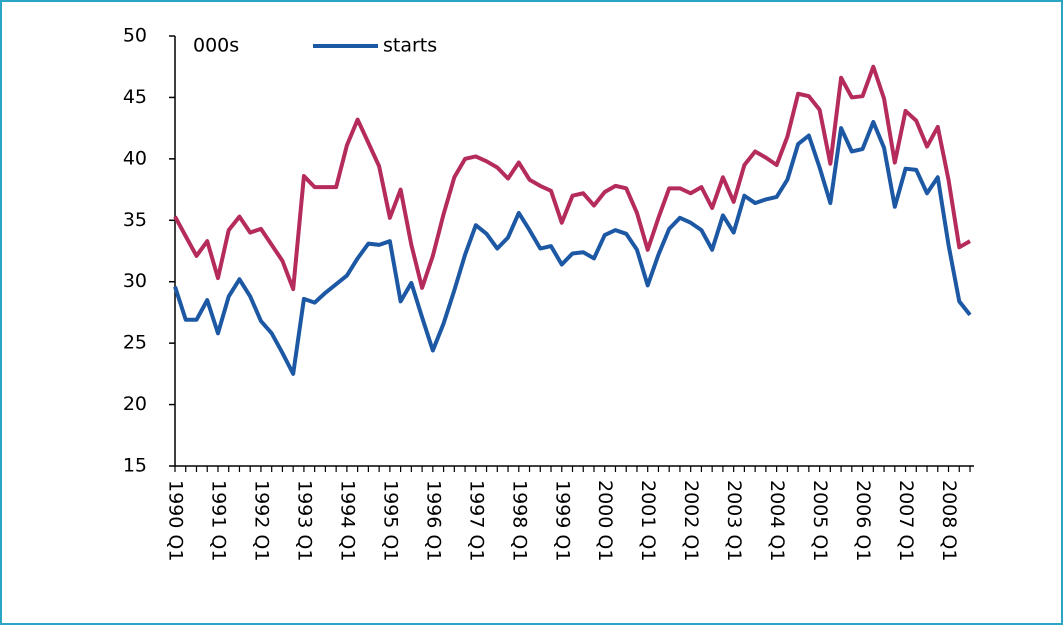 This screenshot has width=1063, height=629. Describe the element at coordinates (777, 520) in the screenshot. I see `x-tick-label: 2004 Q1` at that location.